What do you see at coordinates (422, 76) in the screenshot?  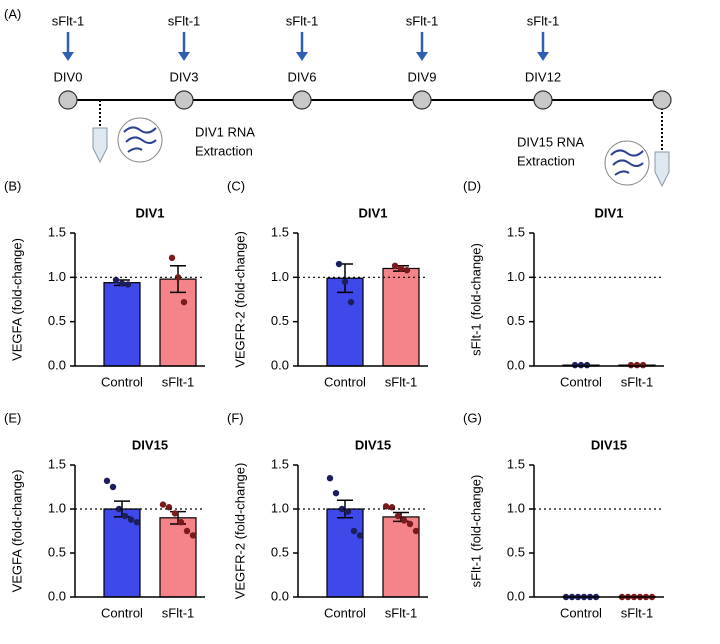 I see `day-label: DIV9` at bounding box center [422, 76].